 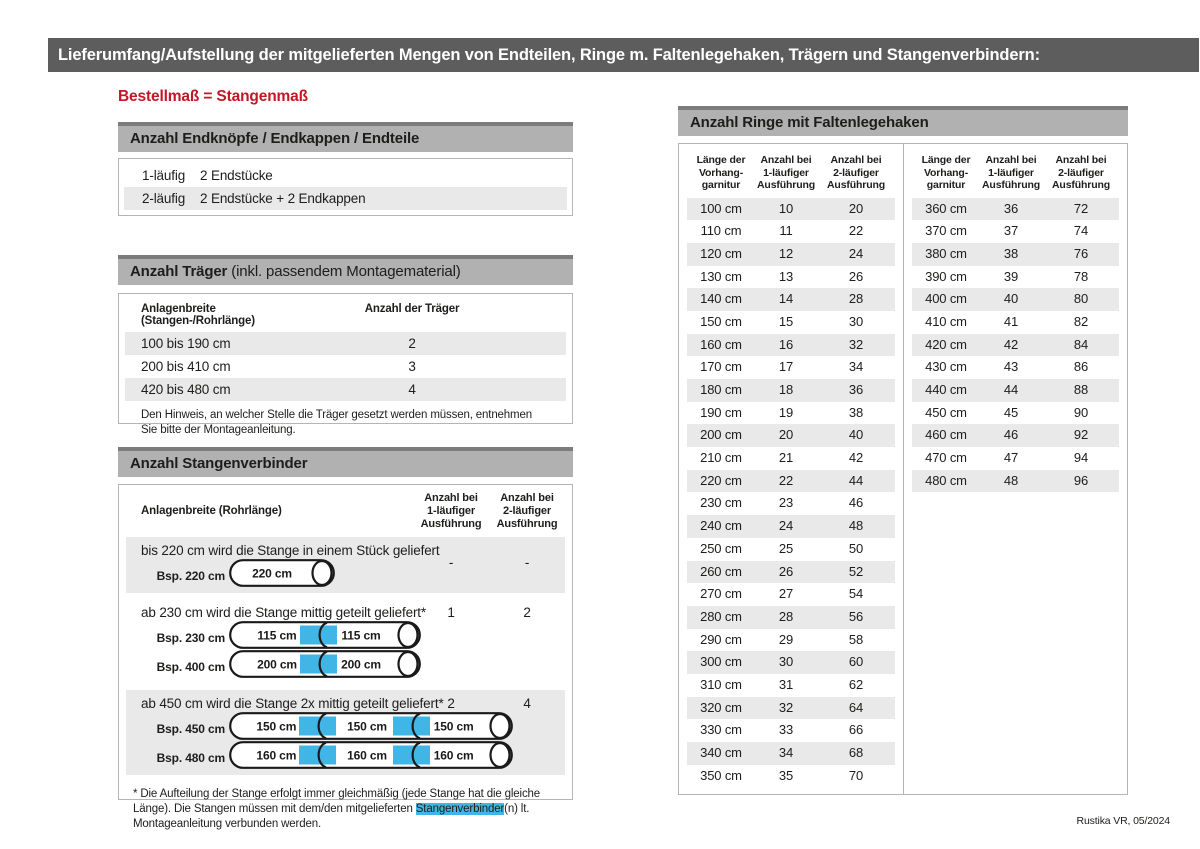 What do you see at coordinates (1011, 389) in the screenshot?
I see `rings-1run: 44` at bounding box center [1011, 389].